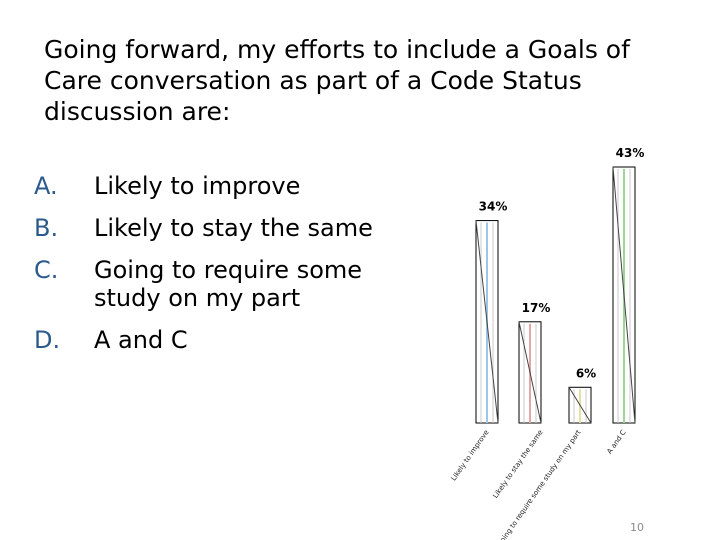  What do you see at coordinates (46, 186) in the screenshot?
I see `option-letter: A.` at bounding box center [46, 186].